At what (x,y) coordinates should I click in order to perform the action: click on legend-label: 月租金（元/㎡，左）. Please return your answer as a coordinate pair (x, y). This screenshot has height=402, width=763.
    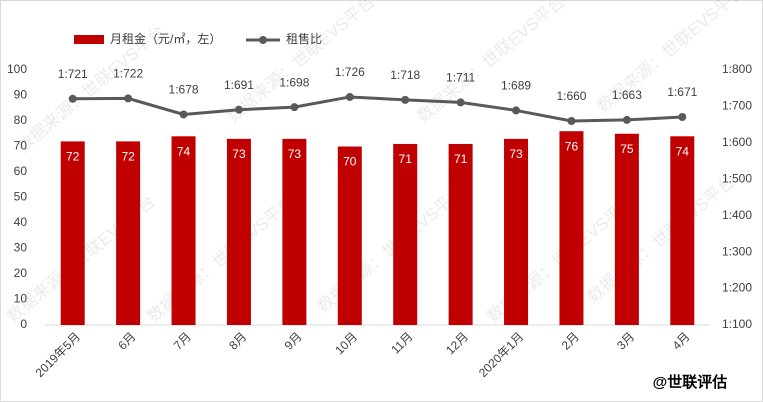
    Looking at the image, I should click on (165, 38).